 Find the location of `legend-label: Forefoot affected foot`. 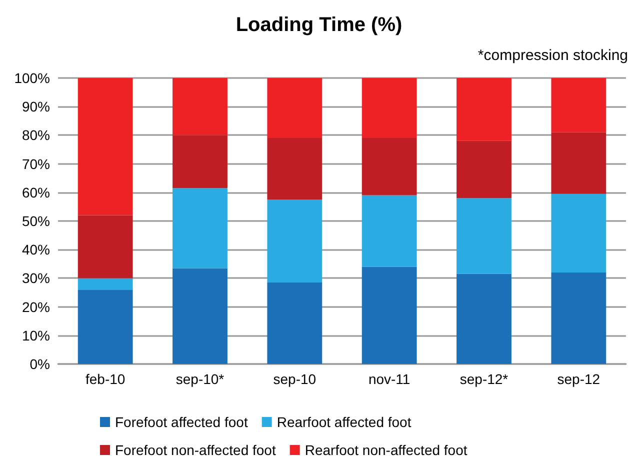

legend-label: Forefoot affected foot is located at coordinates (181, 422).